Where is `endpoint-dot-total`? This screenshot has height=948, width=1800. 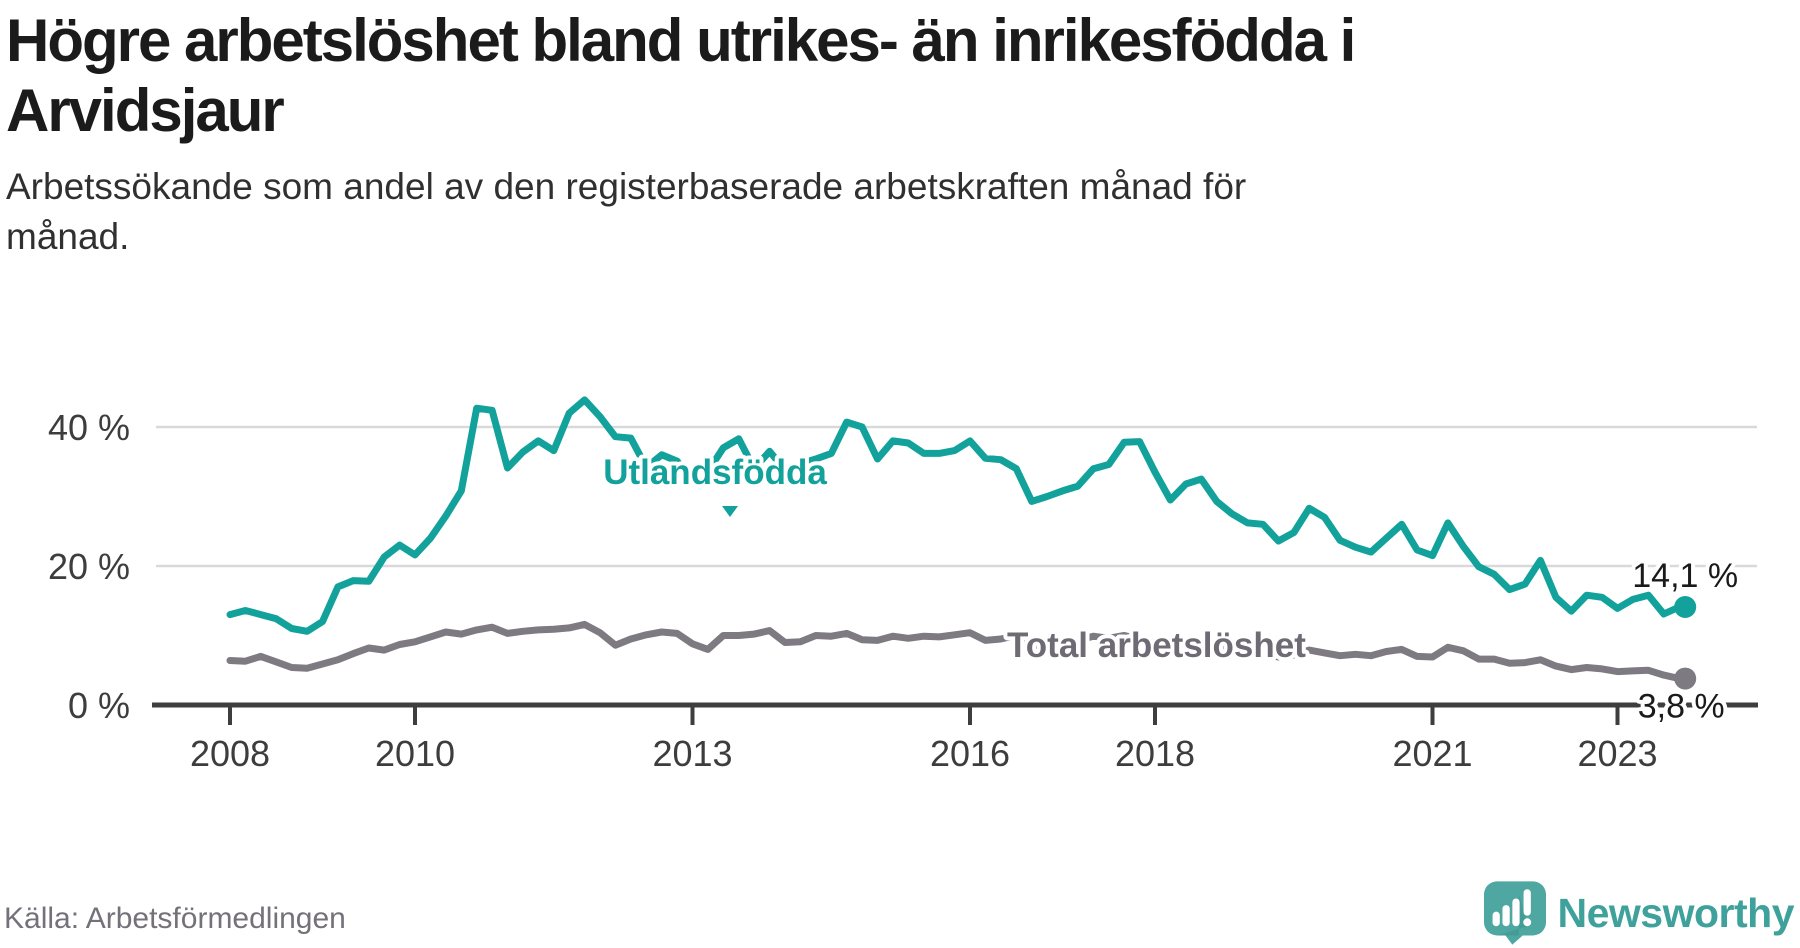
endpoint-dot-total is located at coordinates (1685, 678).